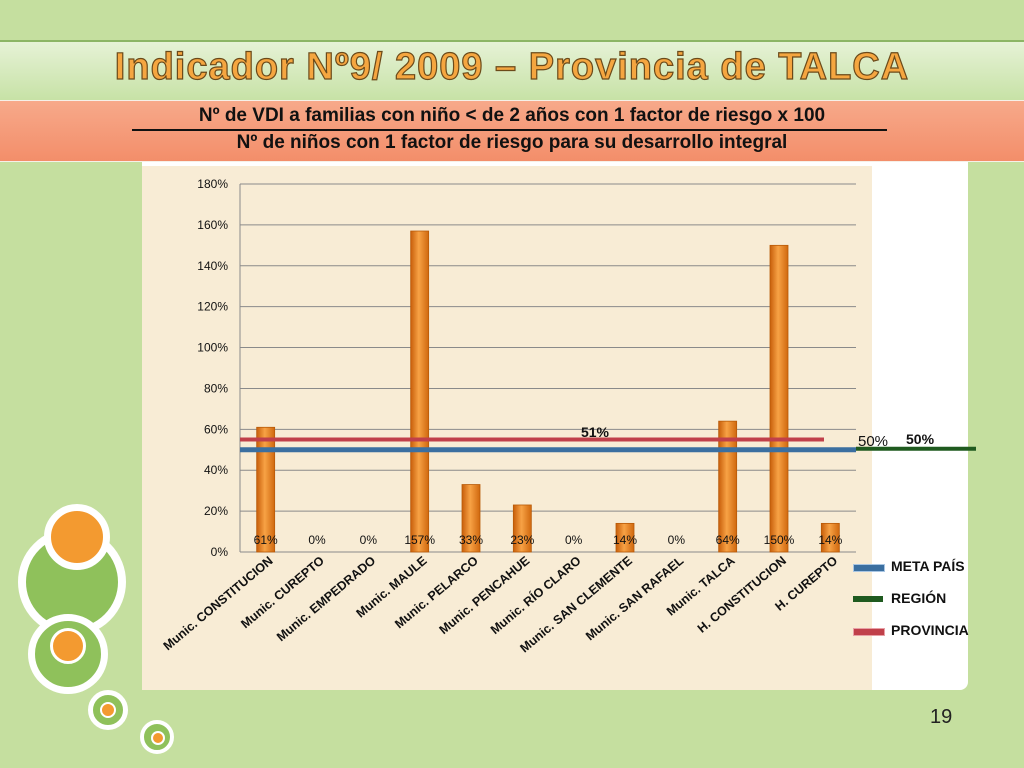 Image resolution: width=1024 pixels, height=768 pixels. What do you see at coordinates (68, 646) in the screenshot?
I see `decorative-circle-orange-mid` at bounding box center [68, 646].